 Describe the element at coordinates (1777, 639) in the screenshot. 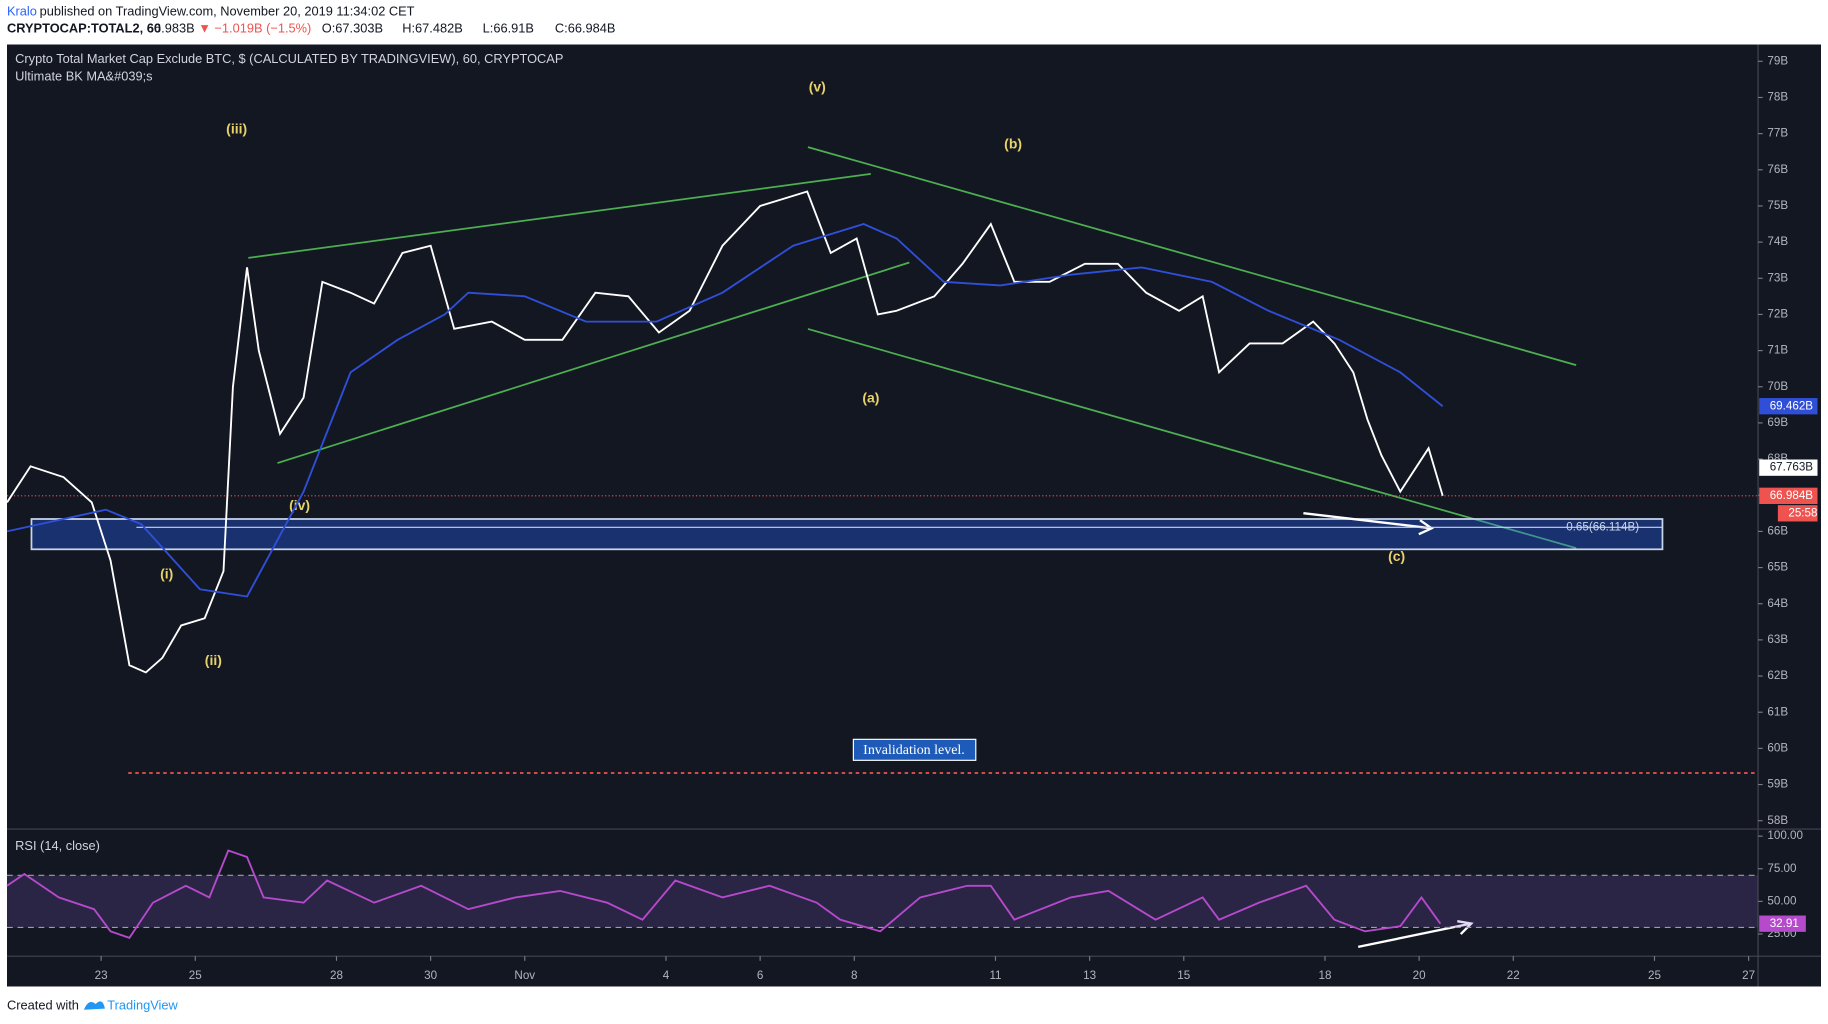

I see `y-tick-label: 63B` at that location.